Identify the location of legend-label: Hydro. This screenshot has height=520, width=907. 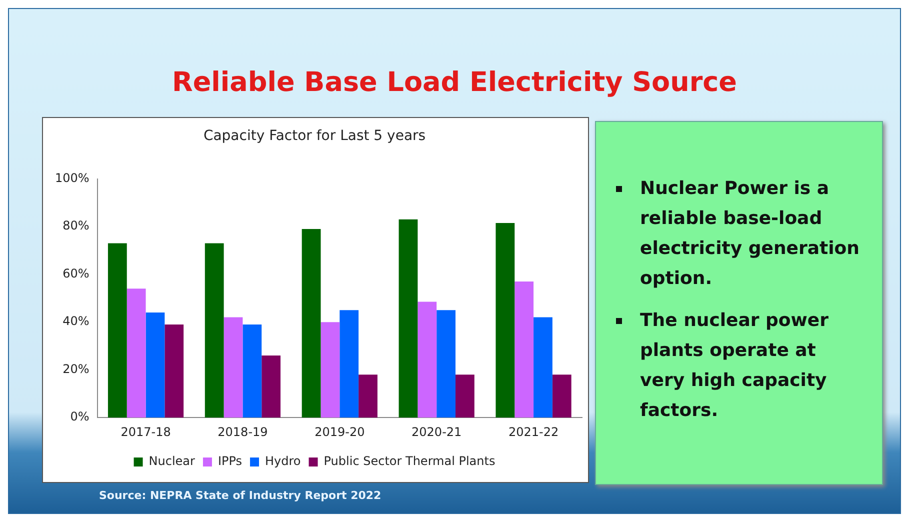
(283, 461).